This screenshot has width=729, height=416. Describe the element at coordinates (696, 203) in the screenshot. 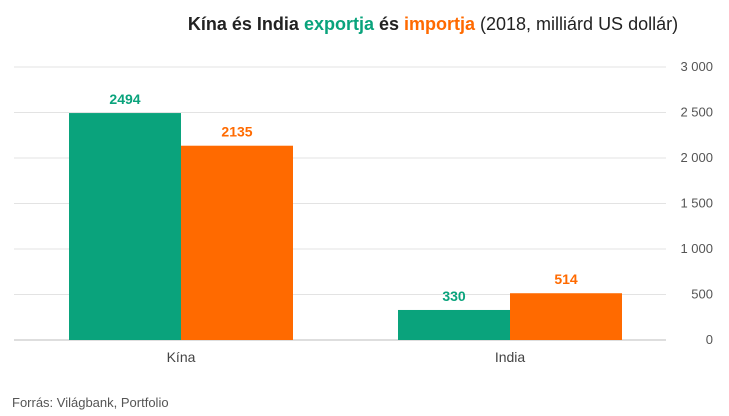

I see `y-tick-label: 1 500` at that location.